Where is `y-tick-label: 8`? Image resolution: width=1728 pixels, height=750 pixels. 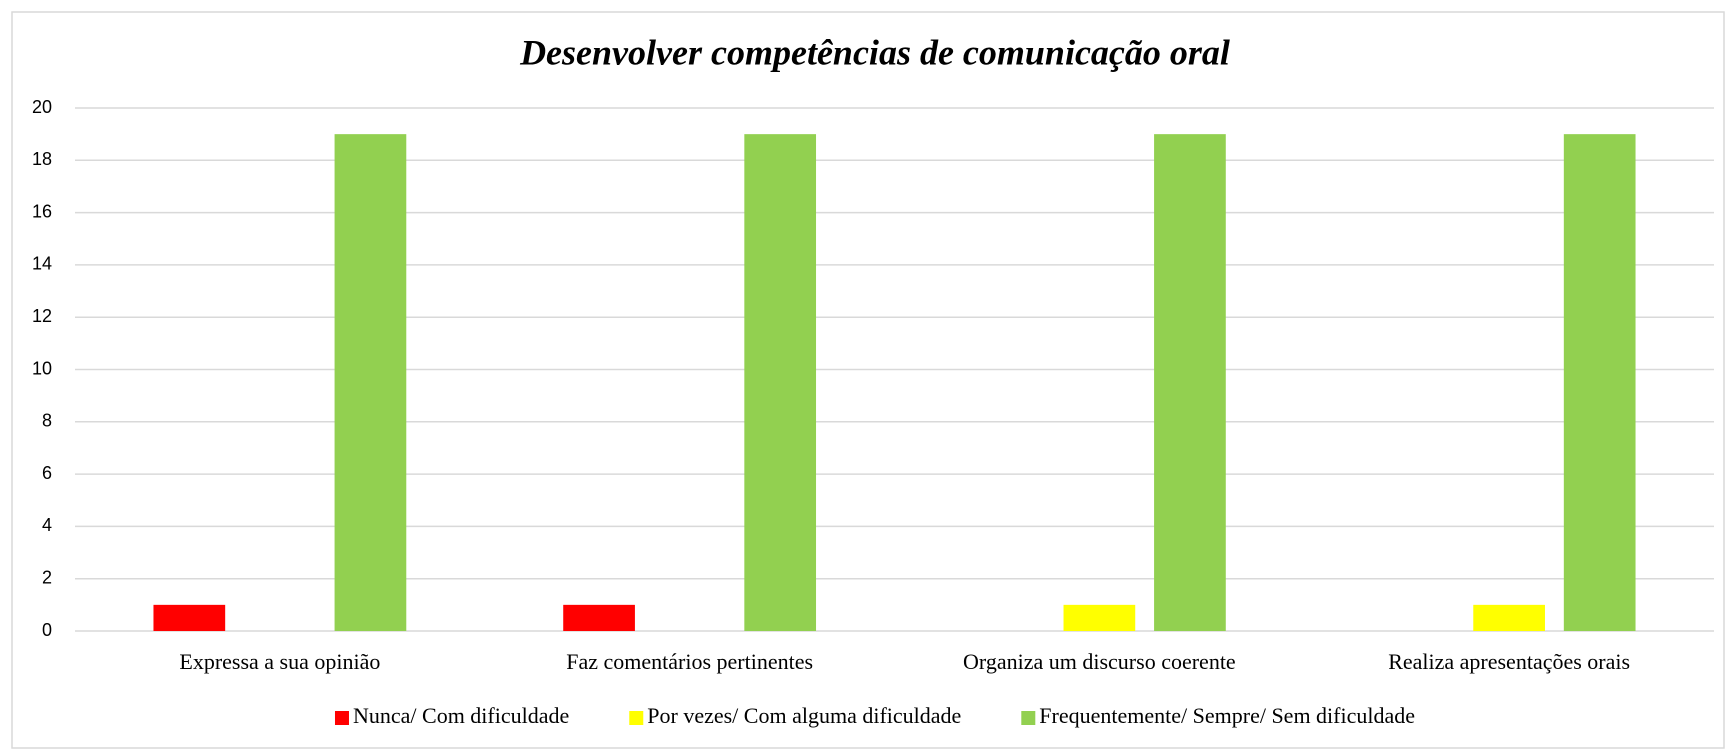 y-tick-label: 8 is located at coordinates (47, 421).